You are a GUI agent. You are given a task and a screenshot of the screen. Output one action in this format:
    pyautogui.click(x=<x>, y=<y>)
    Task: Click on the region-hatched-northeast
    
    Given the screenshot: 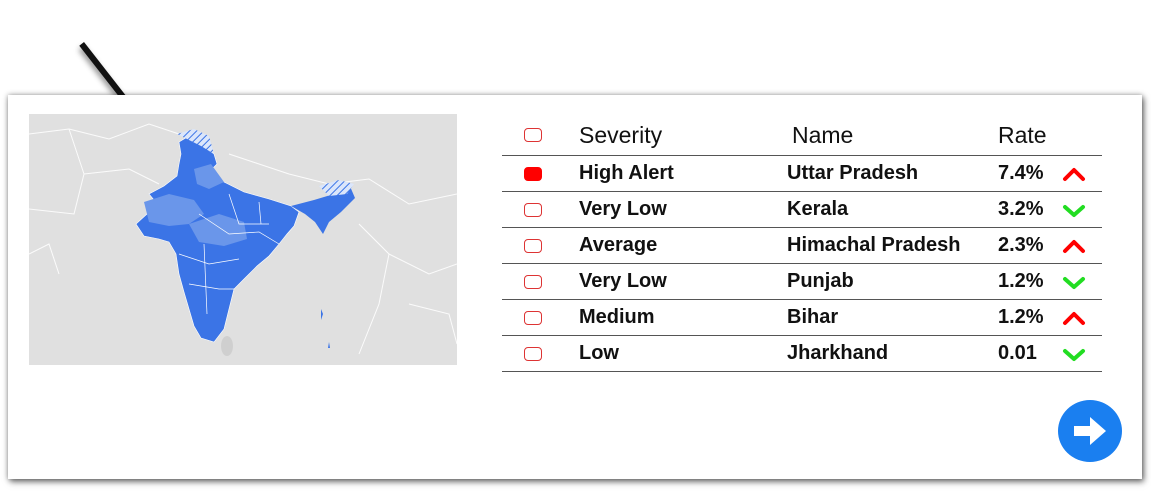 What is the action you would take?
    pyautogui.click(x=336, y=188)
    